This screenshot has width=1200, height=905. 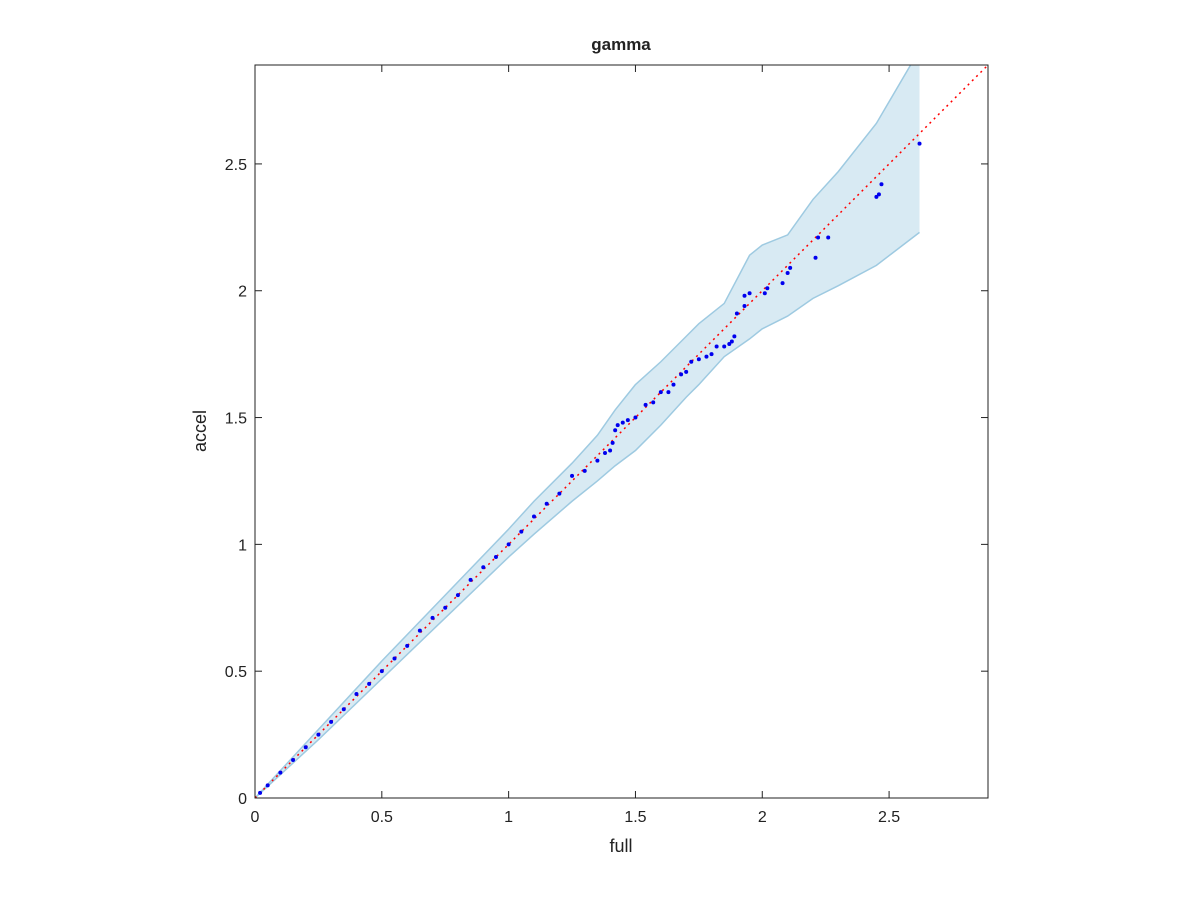 I want to click on x-tick-label: 2.5, so click(x=889, y=817).